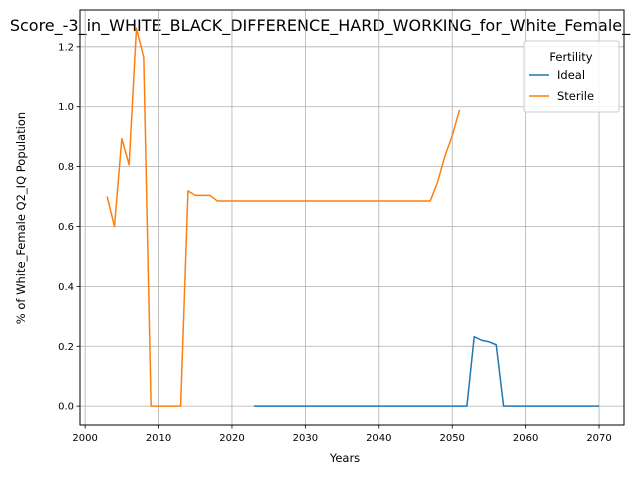 This screenshot has height=480, width=640. Describe the element at coordinates (66, 287) in the screenshot. I see `y-tick-label: 0.4` at that location.